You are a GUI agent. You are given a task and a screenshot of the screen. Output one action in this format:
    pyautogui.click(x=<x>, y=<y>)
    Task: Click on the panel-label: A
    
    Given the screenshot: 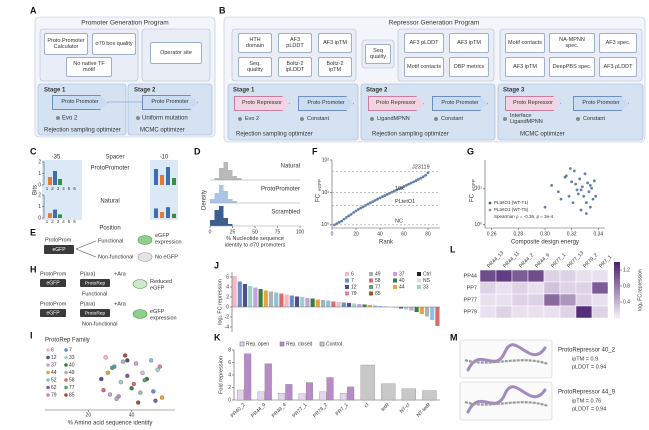 What is the action you would take?
    pyautogui.click(x=33, y=10)
    